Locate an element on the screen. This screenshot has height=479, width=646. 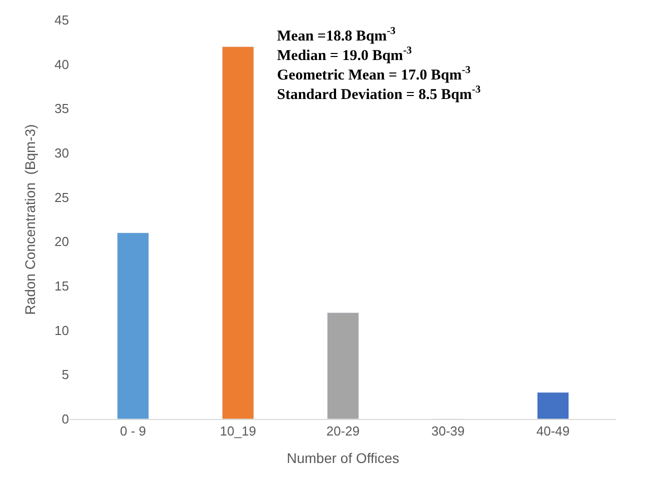
y-tick-label: 40 is located at coordinates (61, 64).